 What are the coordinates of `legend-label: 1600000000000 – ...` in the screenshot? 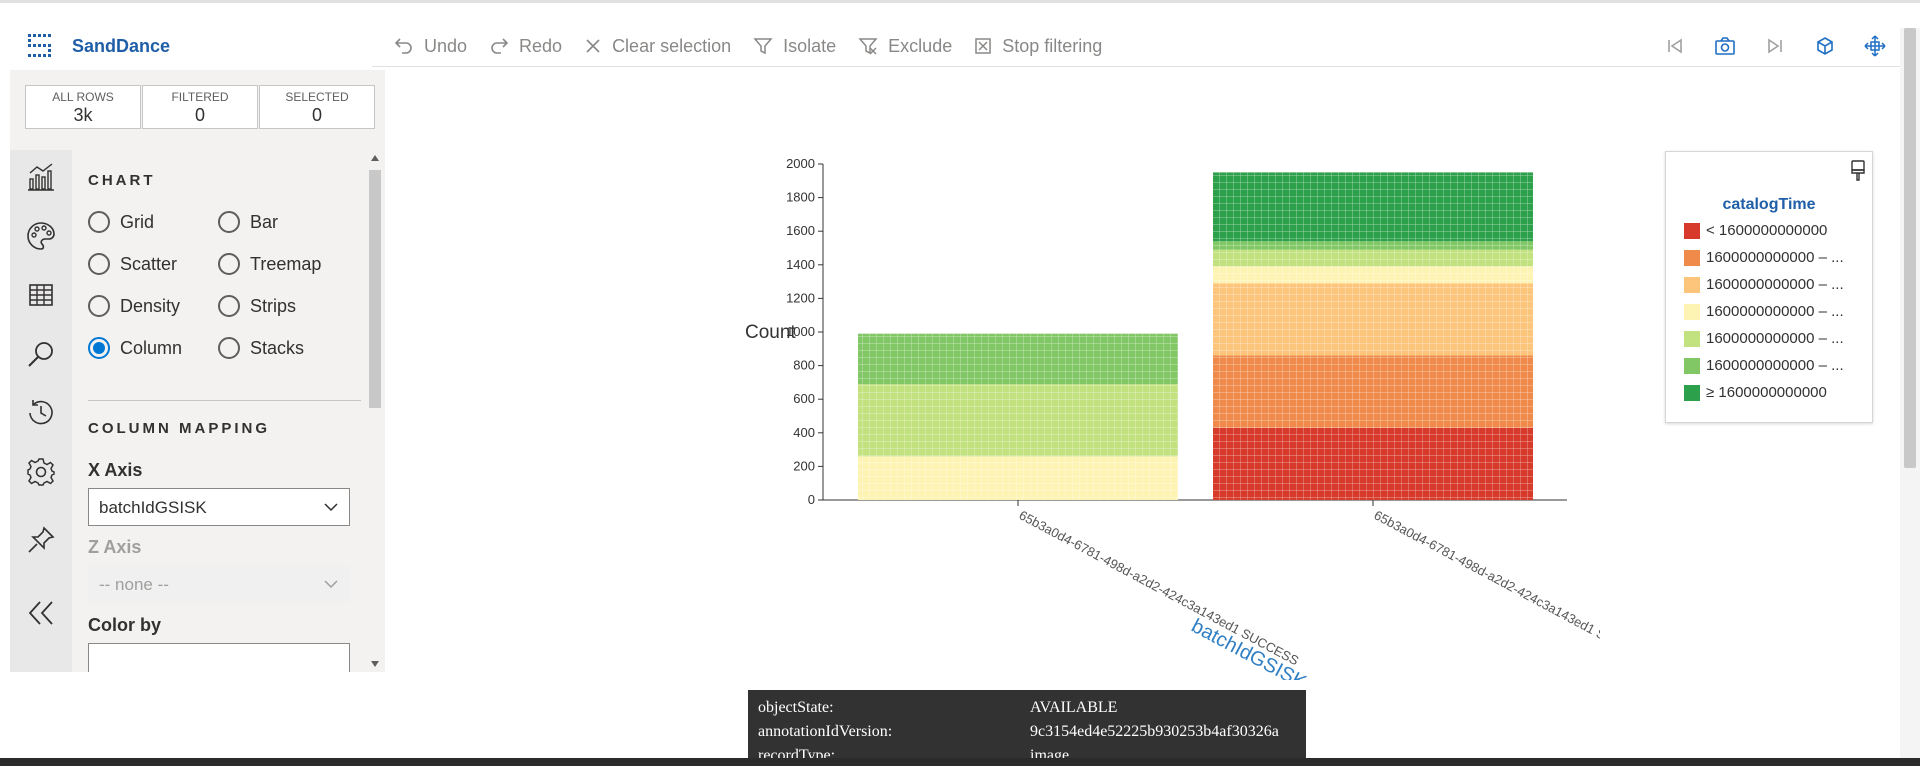 It's located at (1775, 257).